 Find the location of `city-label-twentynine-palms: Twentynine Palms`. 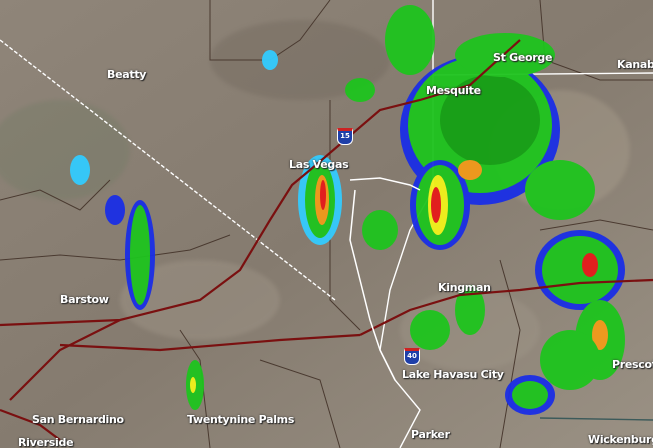

city-label-twentynine-palms: Twentynine Palms is located at coordinates (241, 419).